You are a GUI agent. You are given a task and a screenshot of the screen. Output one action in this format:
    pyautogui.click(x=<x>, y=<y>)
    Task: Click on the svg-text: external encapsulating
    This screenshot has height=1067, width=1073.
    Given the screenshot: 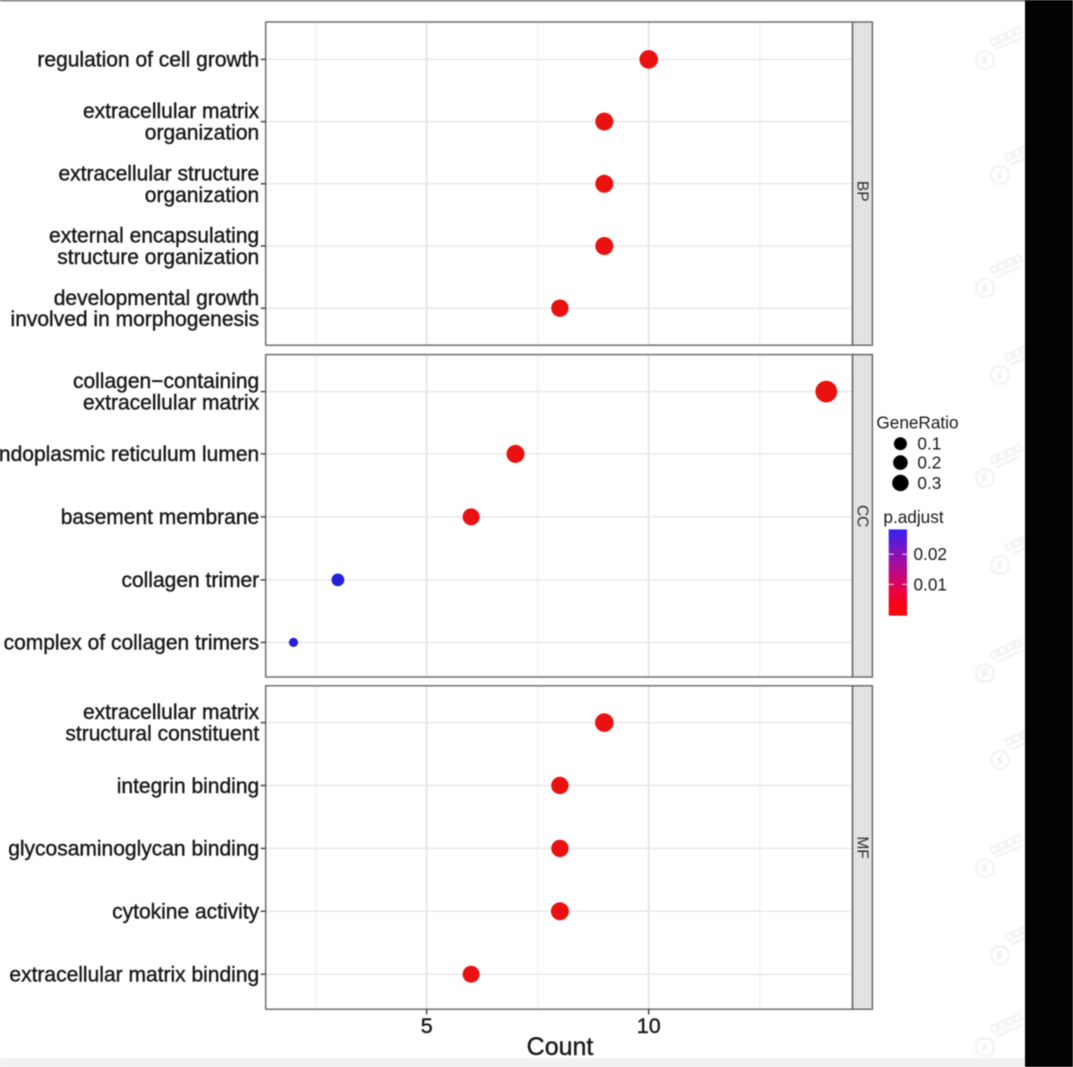 What is the action you would take?
    pyautogui.click(x=154, y=236)
    